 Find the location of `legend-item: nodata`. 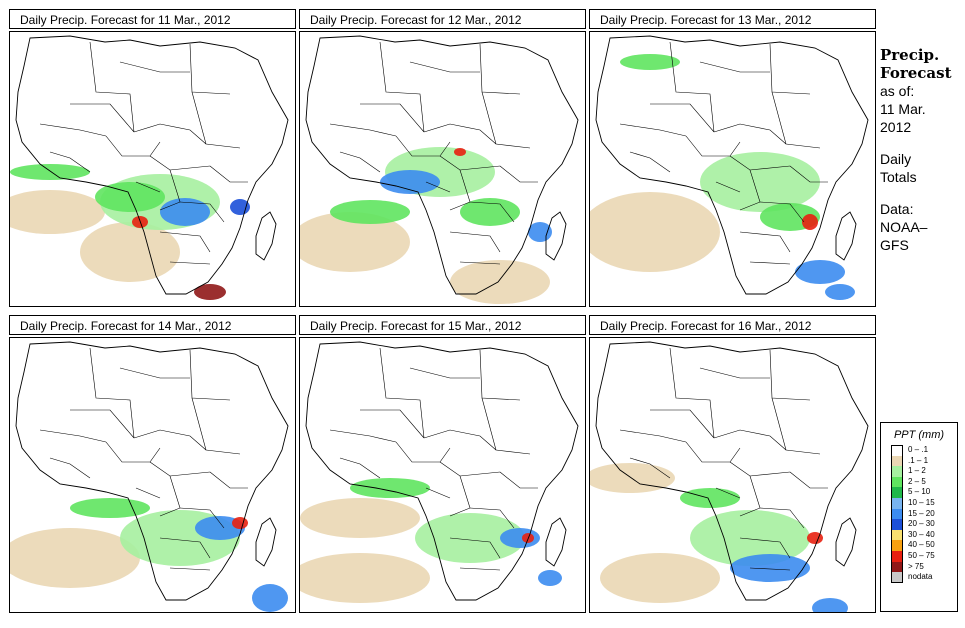

legend-item: nodata is located at coordinates (924, 577).